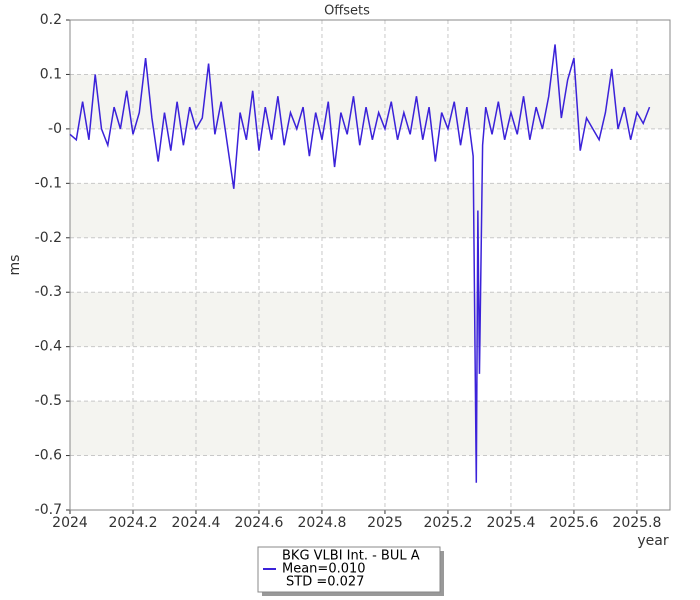 This screenshot has width=700, height=600. Describe the element at coordinates (48, 238) in the screenshot. I see `y-tick-label: -0.2` at that location.